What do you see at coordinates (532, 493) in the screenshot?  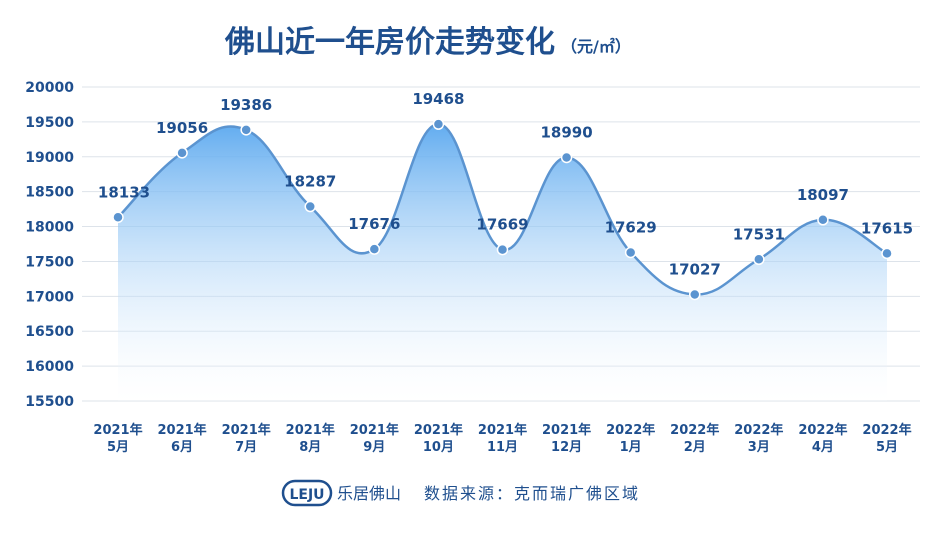 I see `data-source: 数据来源：克而瑞广佛区域` at bounding box center [532, 493].